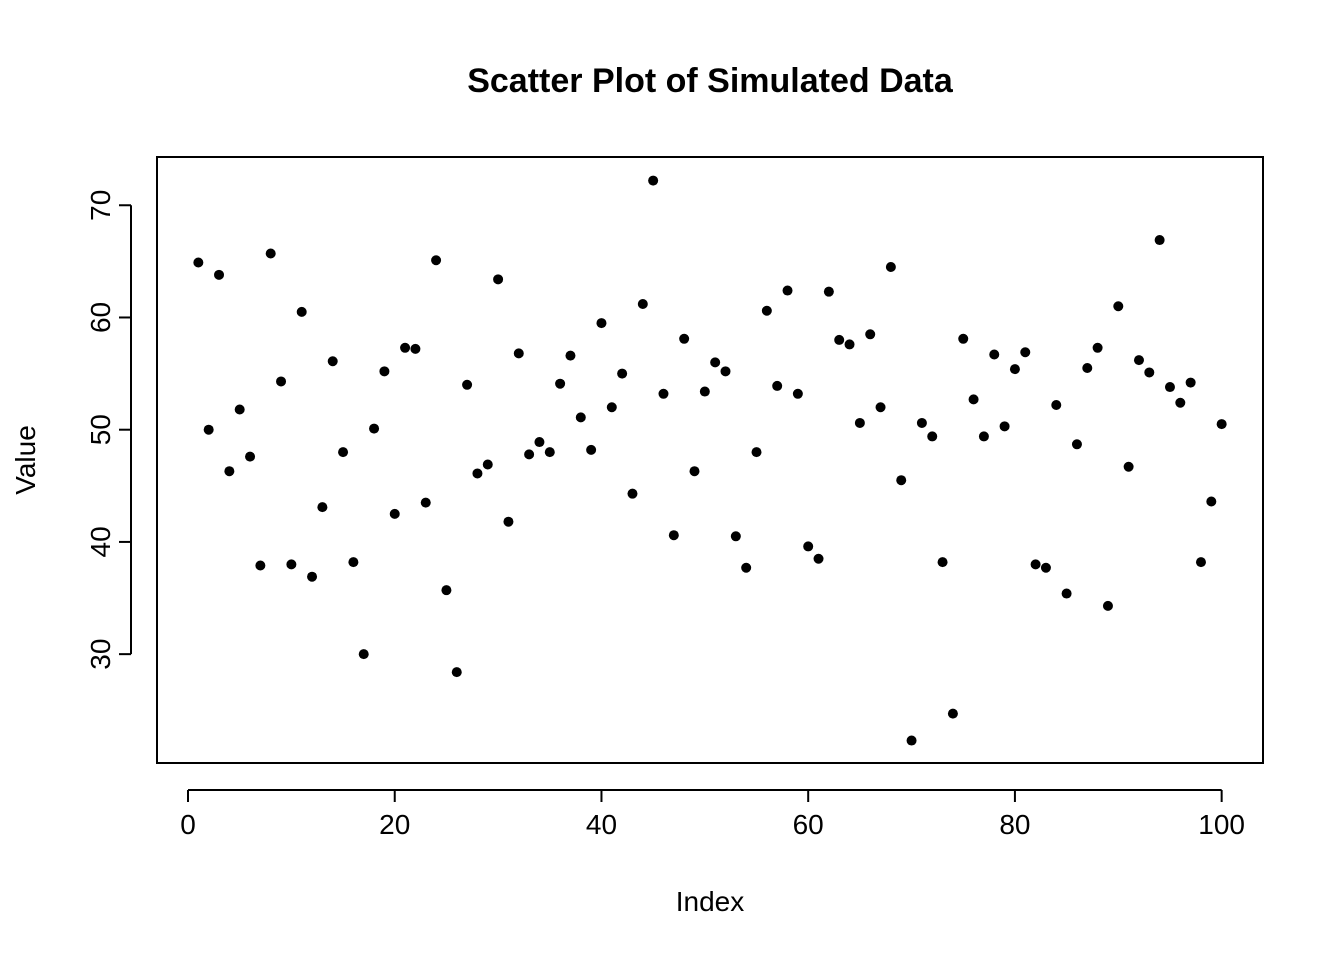  What do you see at coordinates (712, 814) in the screenshot?
I see `x-axis: 0 20 40 60 80 100` at bounding box center [712, 814].